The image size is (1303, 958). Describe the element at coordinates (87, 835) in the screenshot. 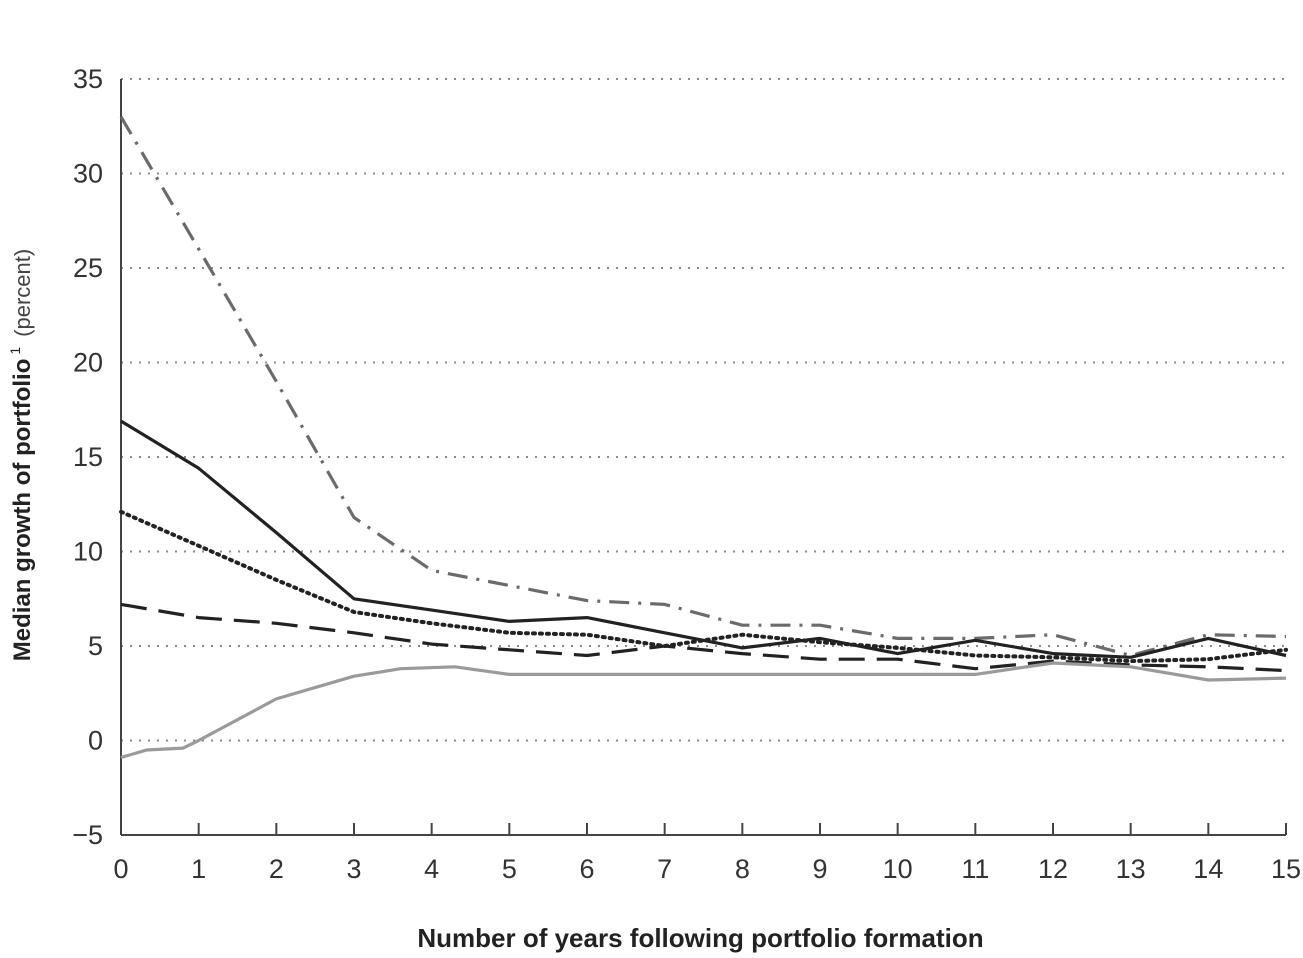

I see `y-tick-label: −5` at that location.